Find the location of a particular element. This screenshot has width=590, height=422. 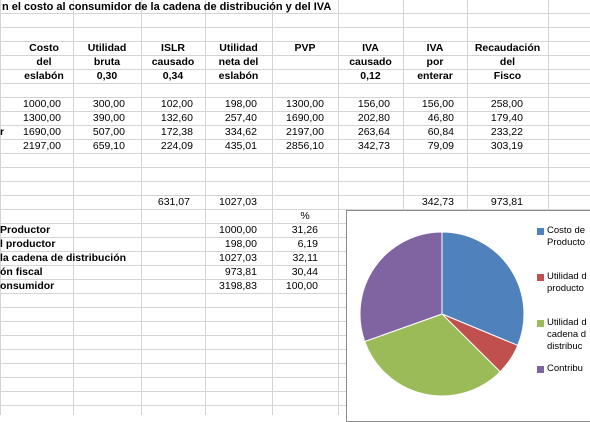

table-cell: 257,40 is located at coordinates (240, 118).